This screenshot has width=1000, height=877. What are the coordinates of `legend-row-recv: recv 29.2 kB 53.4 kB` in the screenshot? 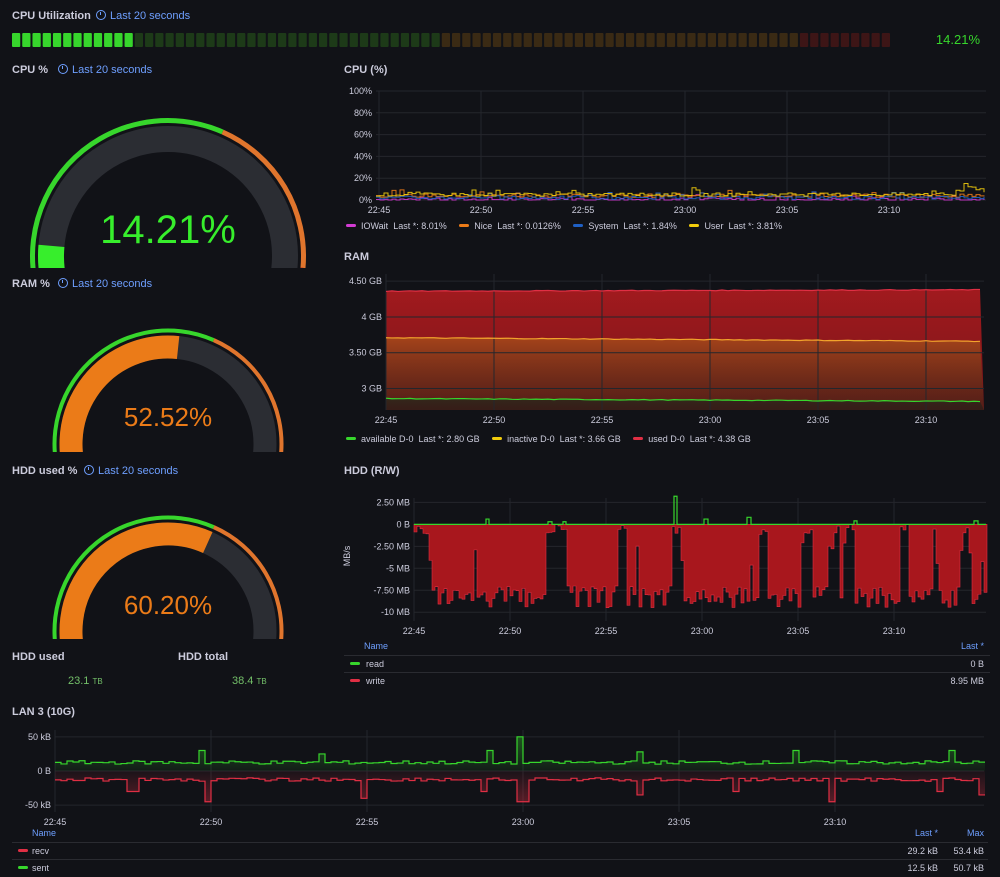 It's located at (500, 850).